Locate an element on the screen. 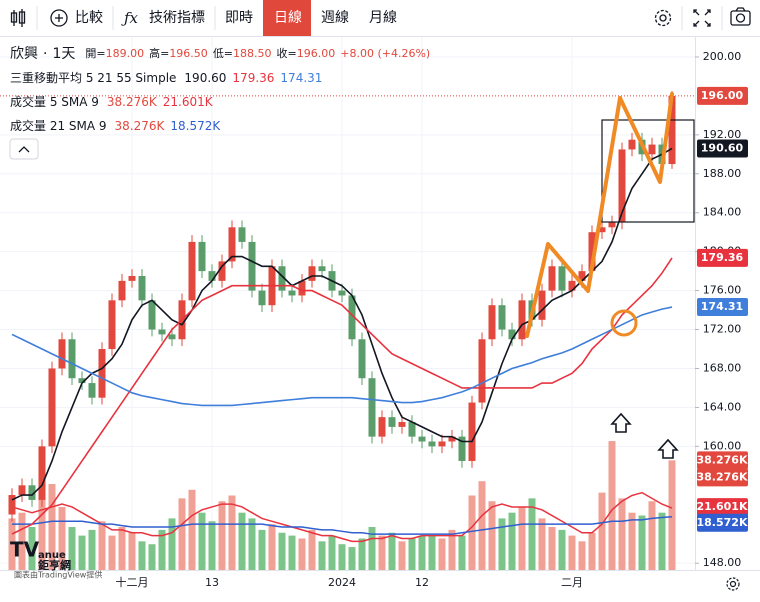 The image size is (760, 602). collapse-box is located at coordinates (24, 149).